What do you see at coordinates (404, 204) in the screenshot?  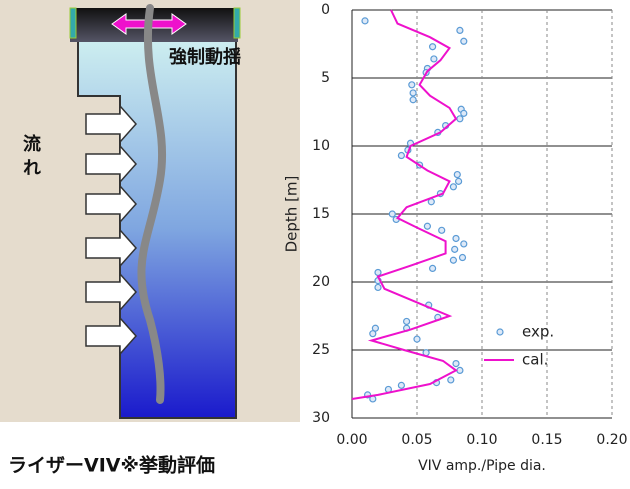 I see `cal-line` at bounding box center [404, 204].